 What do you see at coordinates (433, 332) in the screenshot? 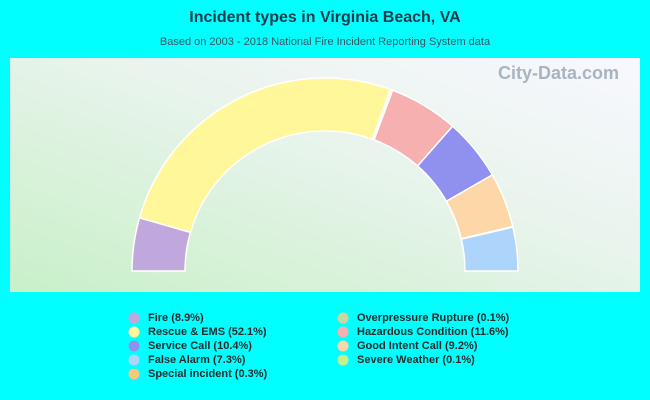
I see `legend-label: Hazardous Condition (11.6%)` at bounding box center [433, 332].